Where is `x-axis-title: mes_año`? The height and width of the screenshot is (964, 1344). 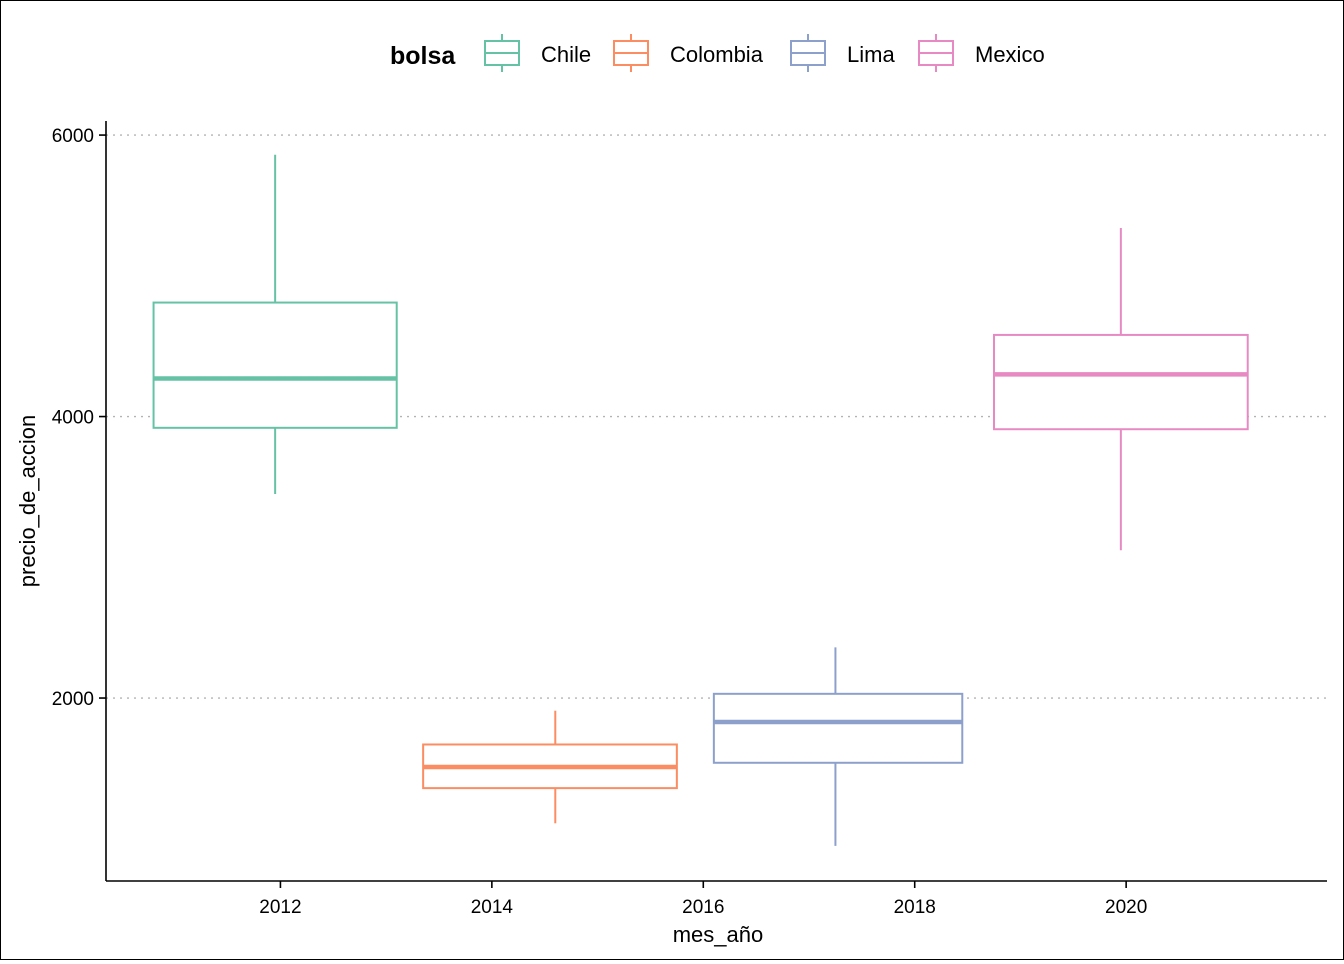 x-axis-title: mes_año is located at coordinates (718, 934).